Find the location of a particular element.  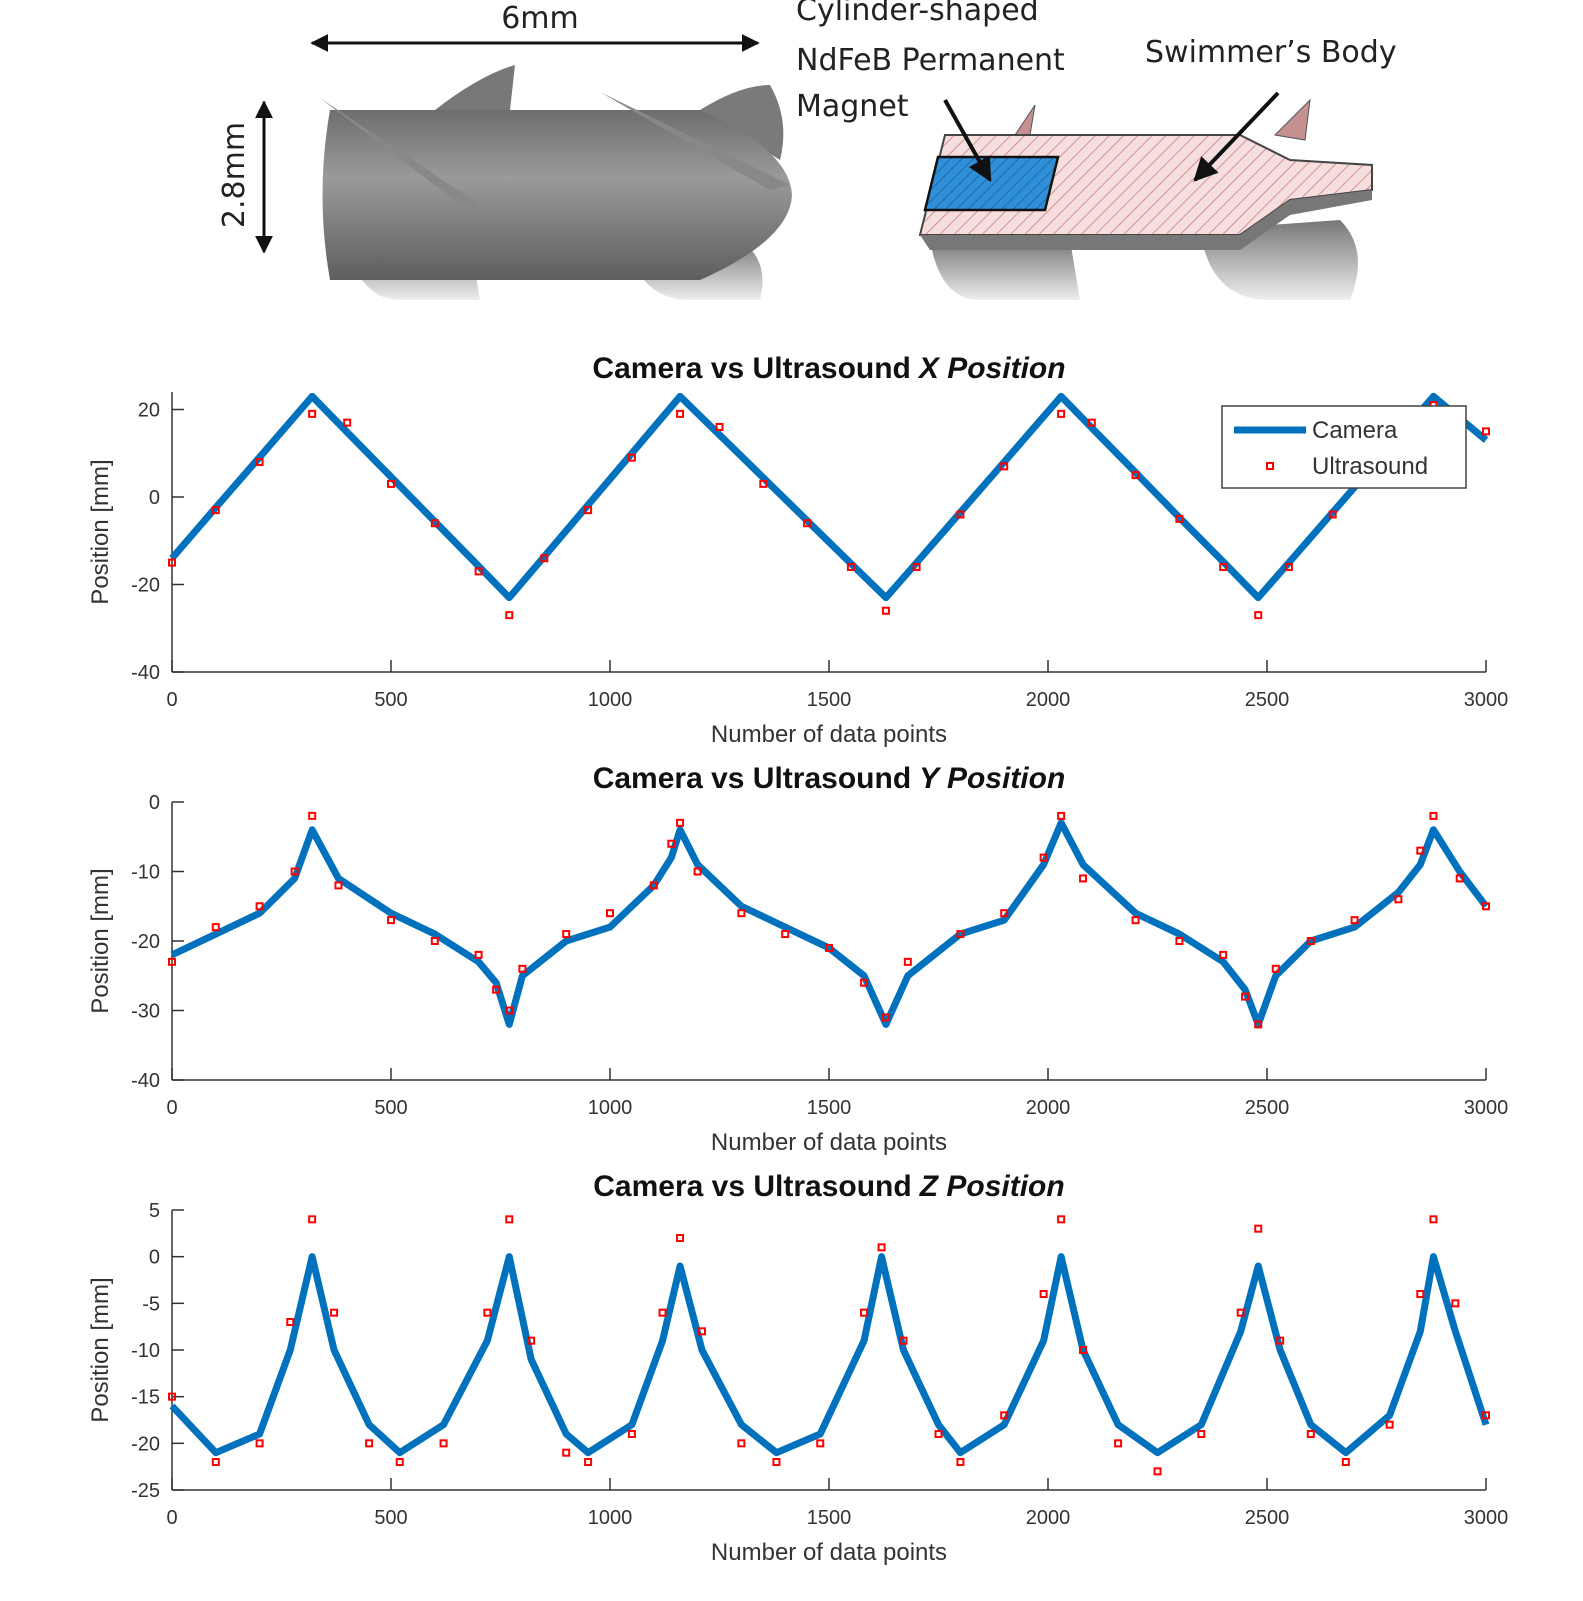

width-label: 6mm is located at coordinates (540, 18).